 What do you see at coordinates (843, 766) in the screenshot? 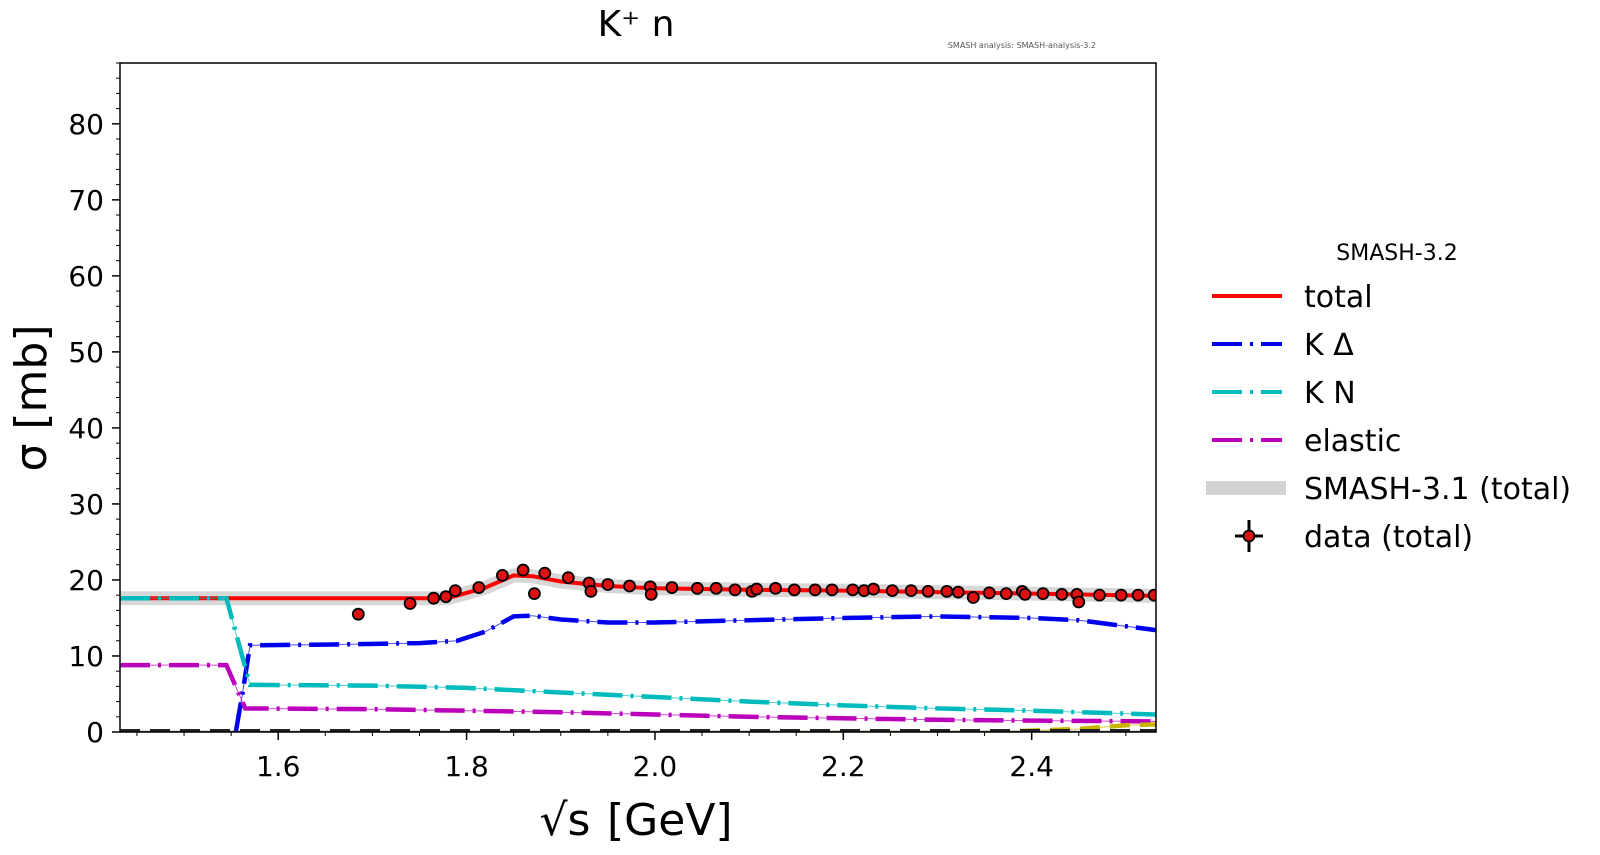
I see `x-tick-label: 2.2` at bounding box center [843, 766].